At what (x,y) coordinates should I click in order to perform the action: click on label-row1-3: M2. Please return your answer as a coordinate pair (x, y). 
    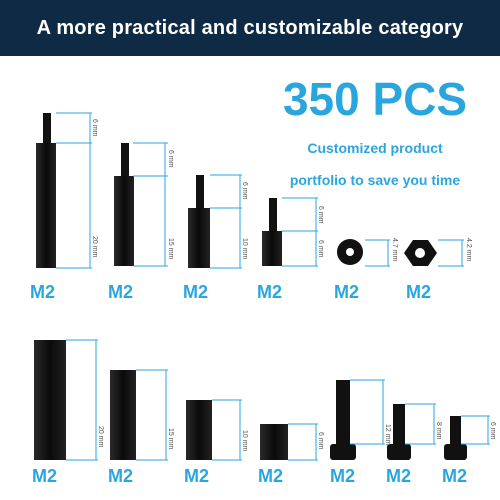
    Looking at the image, I should click on (196, 292).